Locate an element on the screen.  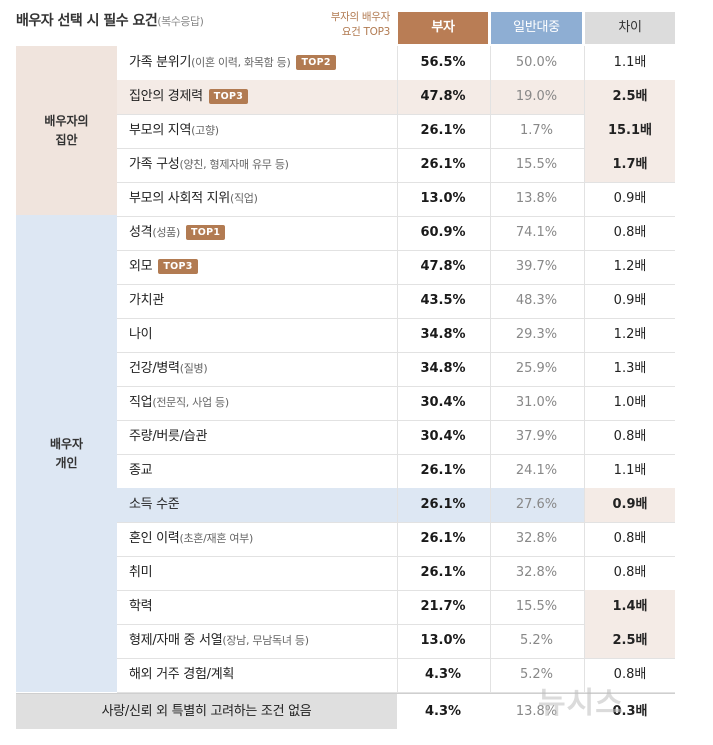
rich-value: 47.8% is located at coordinates (443, 96).